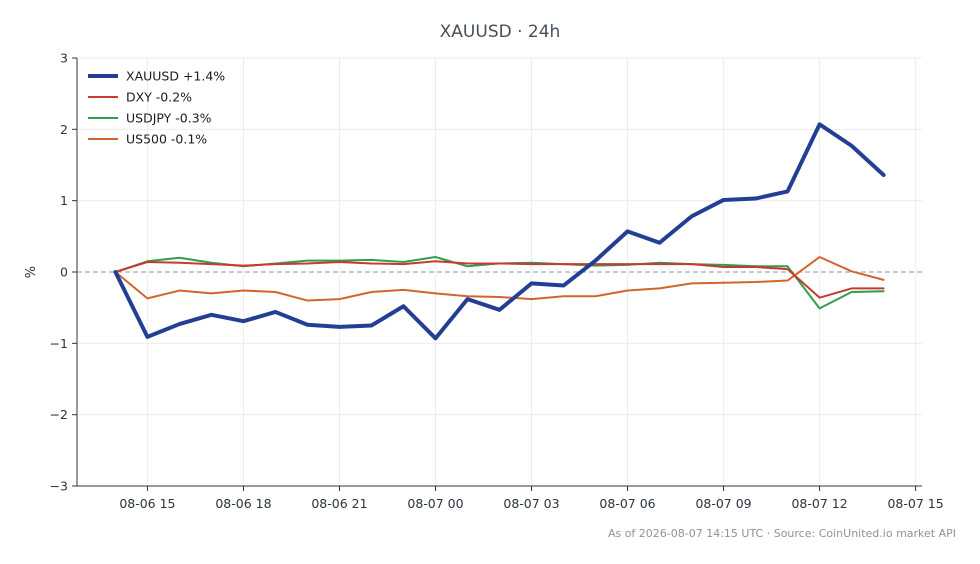  What do you see at coordinates (59, 343) in the screenshot?
I see `y-tick-label: −1` at bounding box center [59, 343].